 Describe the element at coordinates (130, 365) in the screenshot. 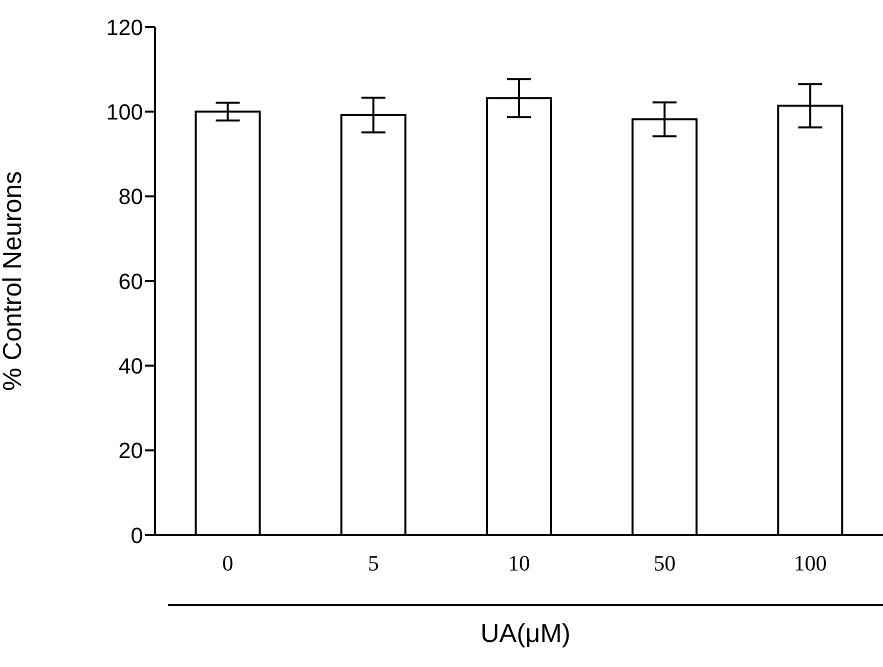

I see `y-tick-label: 40` at that location.